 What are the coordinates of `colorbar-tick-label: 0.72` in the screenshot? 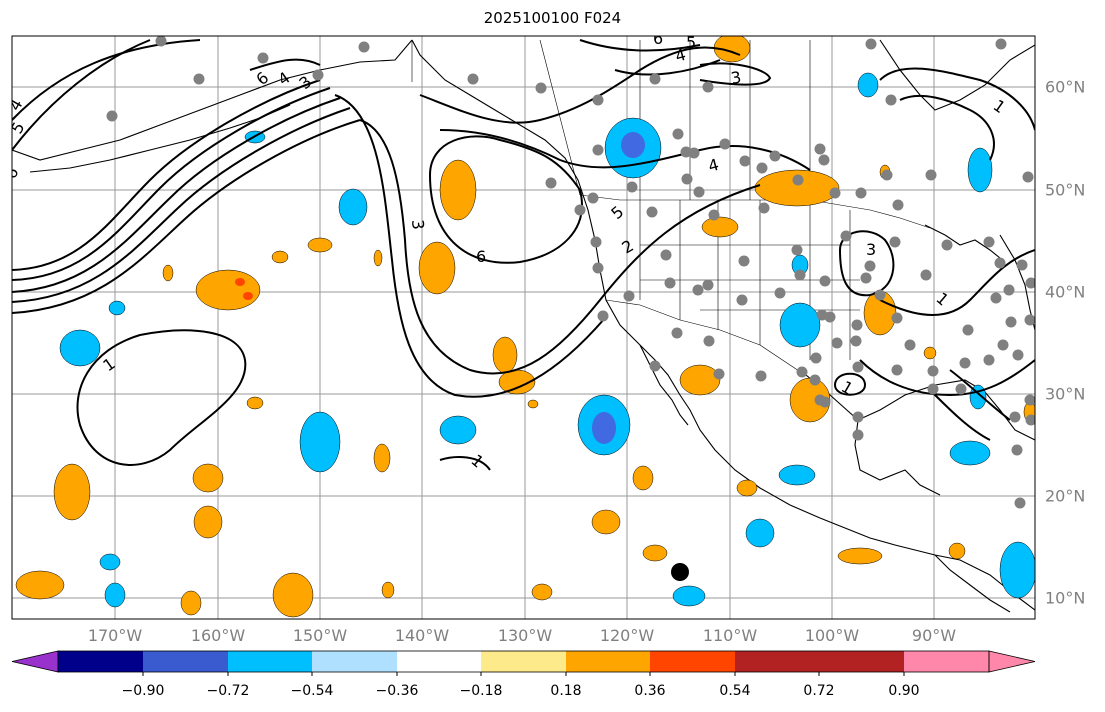 It's located at (819, 691).